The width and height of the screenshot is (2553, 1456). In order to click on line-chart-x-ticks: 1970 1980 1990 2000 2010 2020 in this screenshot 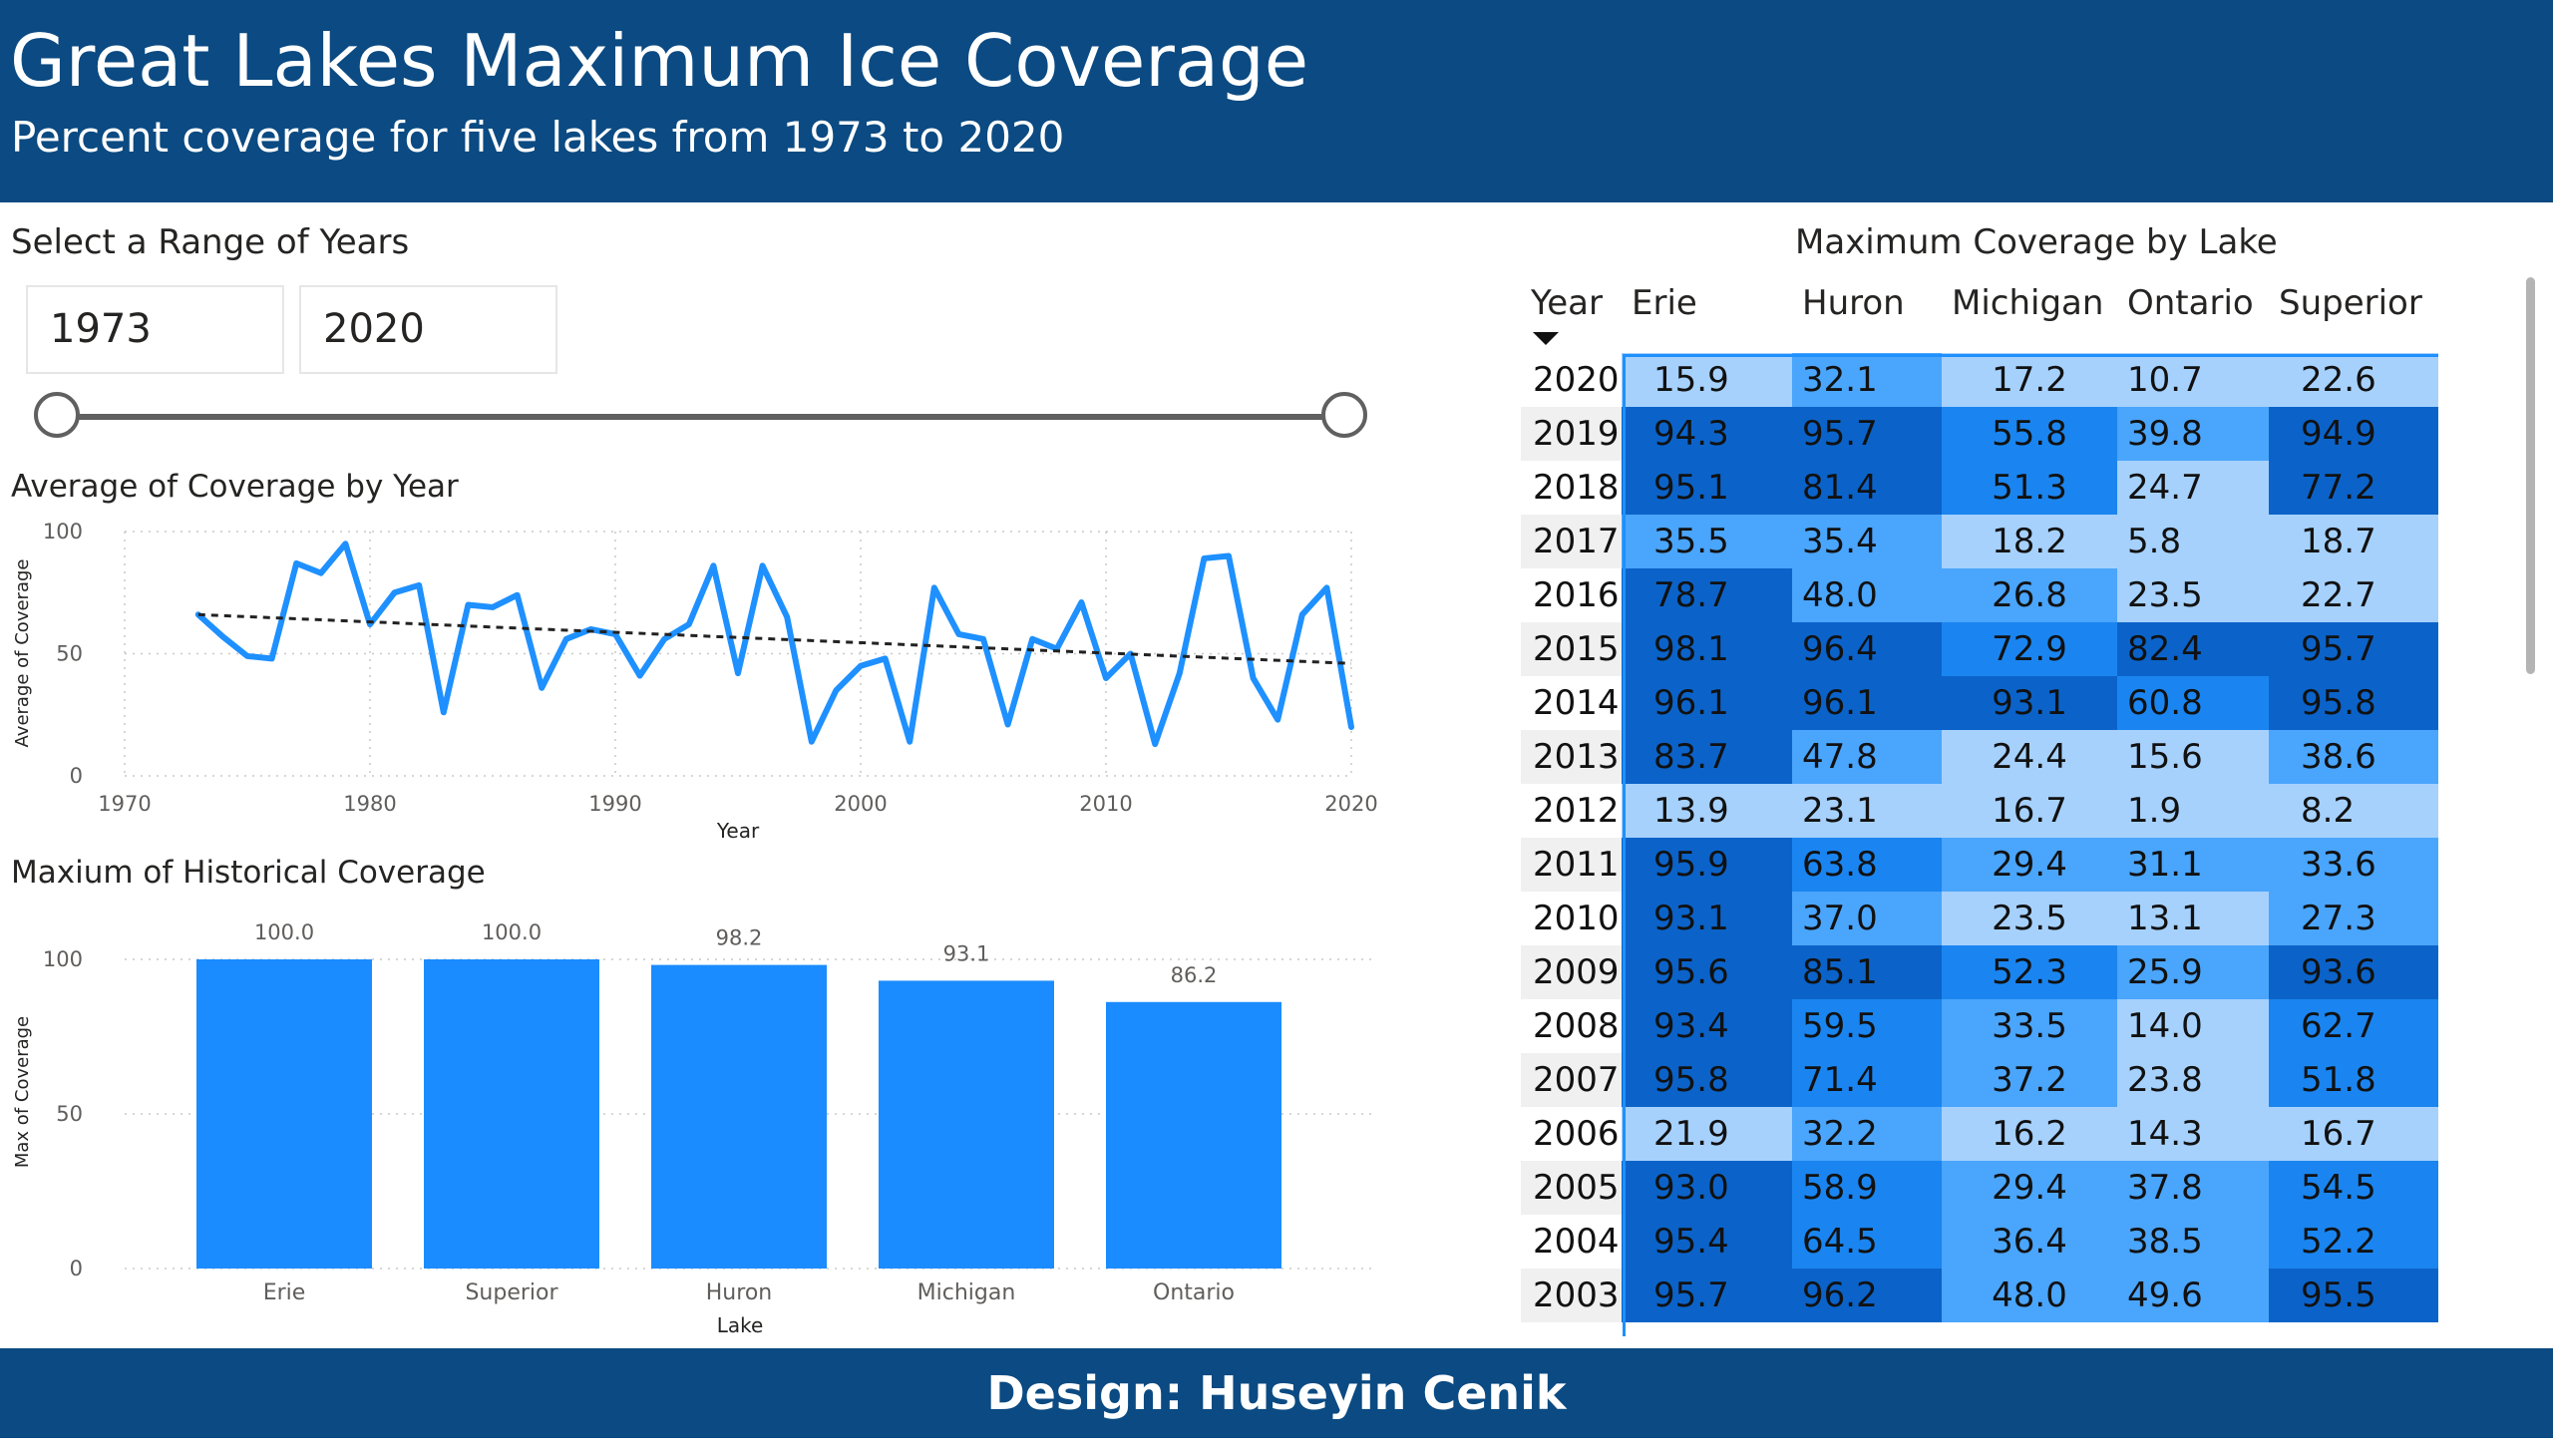, I will do `click(738, 804)`.